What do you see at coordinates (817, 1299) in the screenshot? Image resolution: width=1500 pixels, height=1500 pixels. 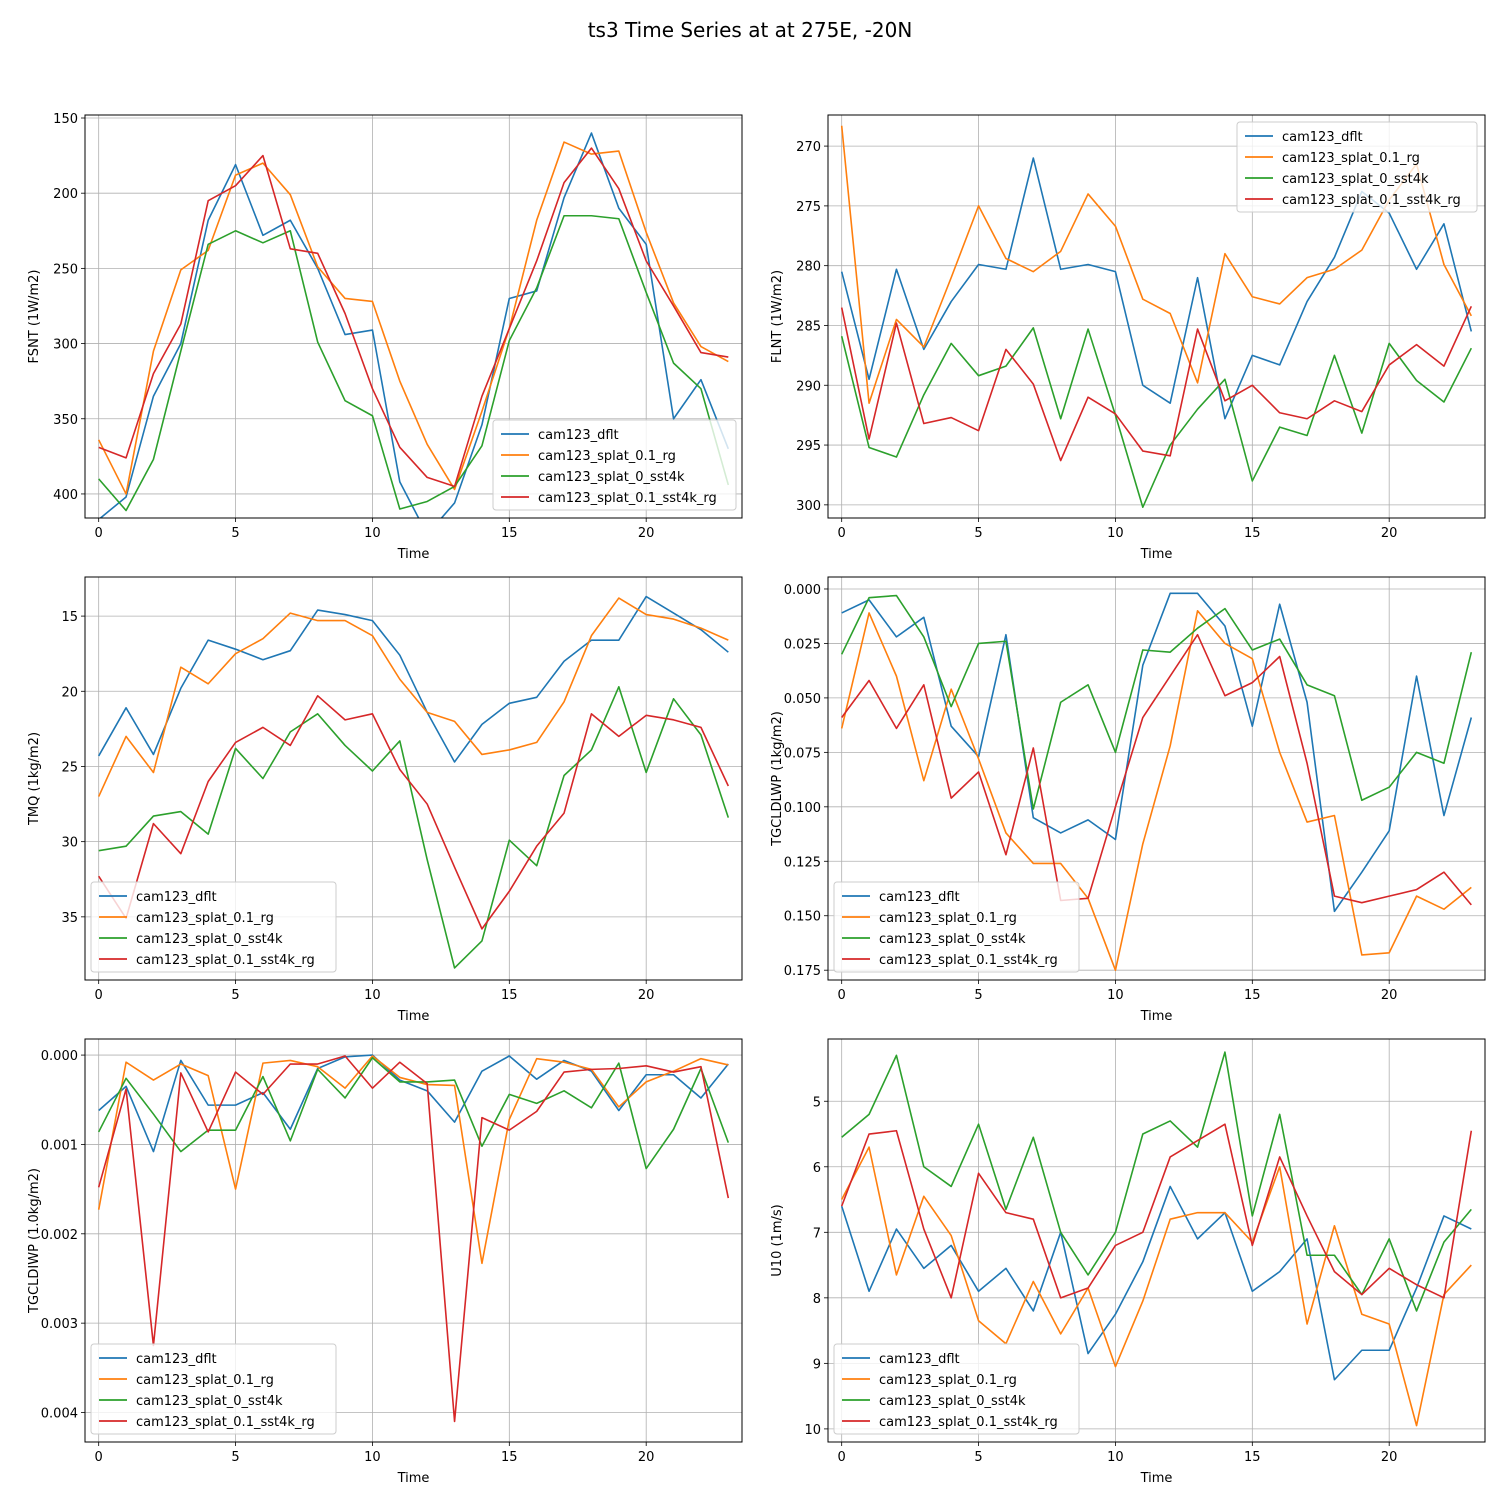 I see `y-tick-label: 8` at bounding box center [817, 1299].